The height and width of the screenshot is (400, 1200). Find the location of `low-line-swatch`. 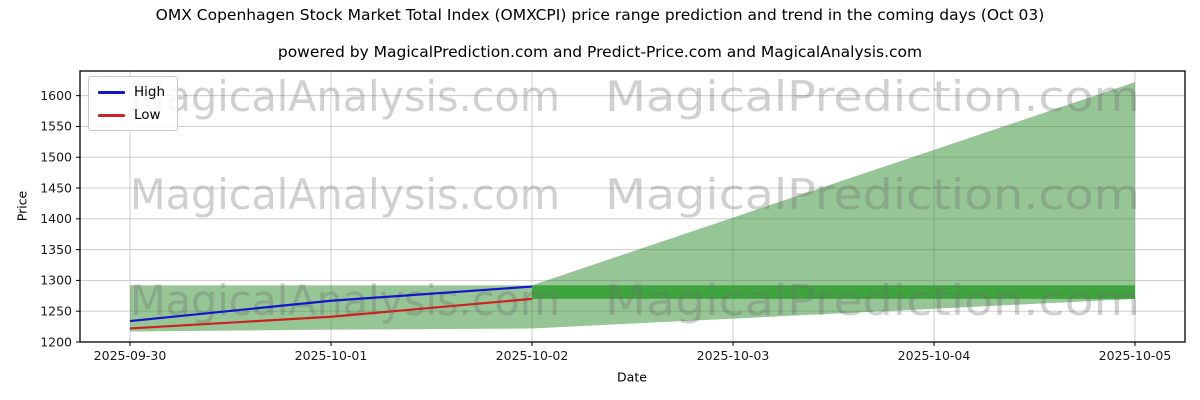

low-line-swatch is located at coordinates (111, 115).